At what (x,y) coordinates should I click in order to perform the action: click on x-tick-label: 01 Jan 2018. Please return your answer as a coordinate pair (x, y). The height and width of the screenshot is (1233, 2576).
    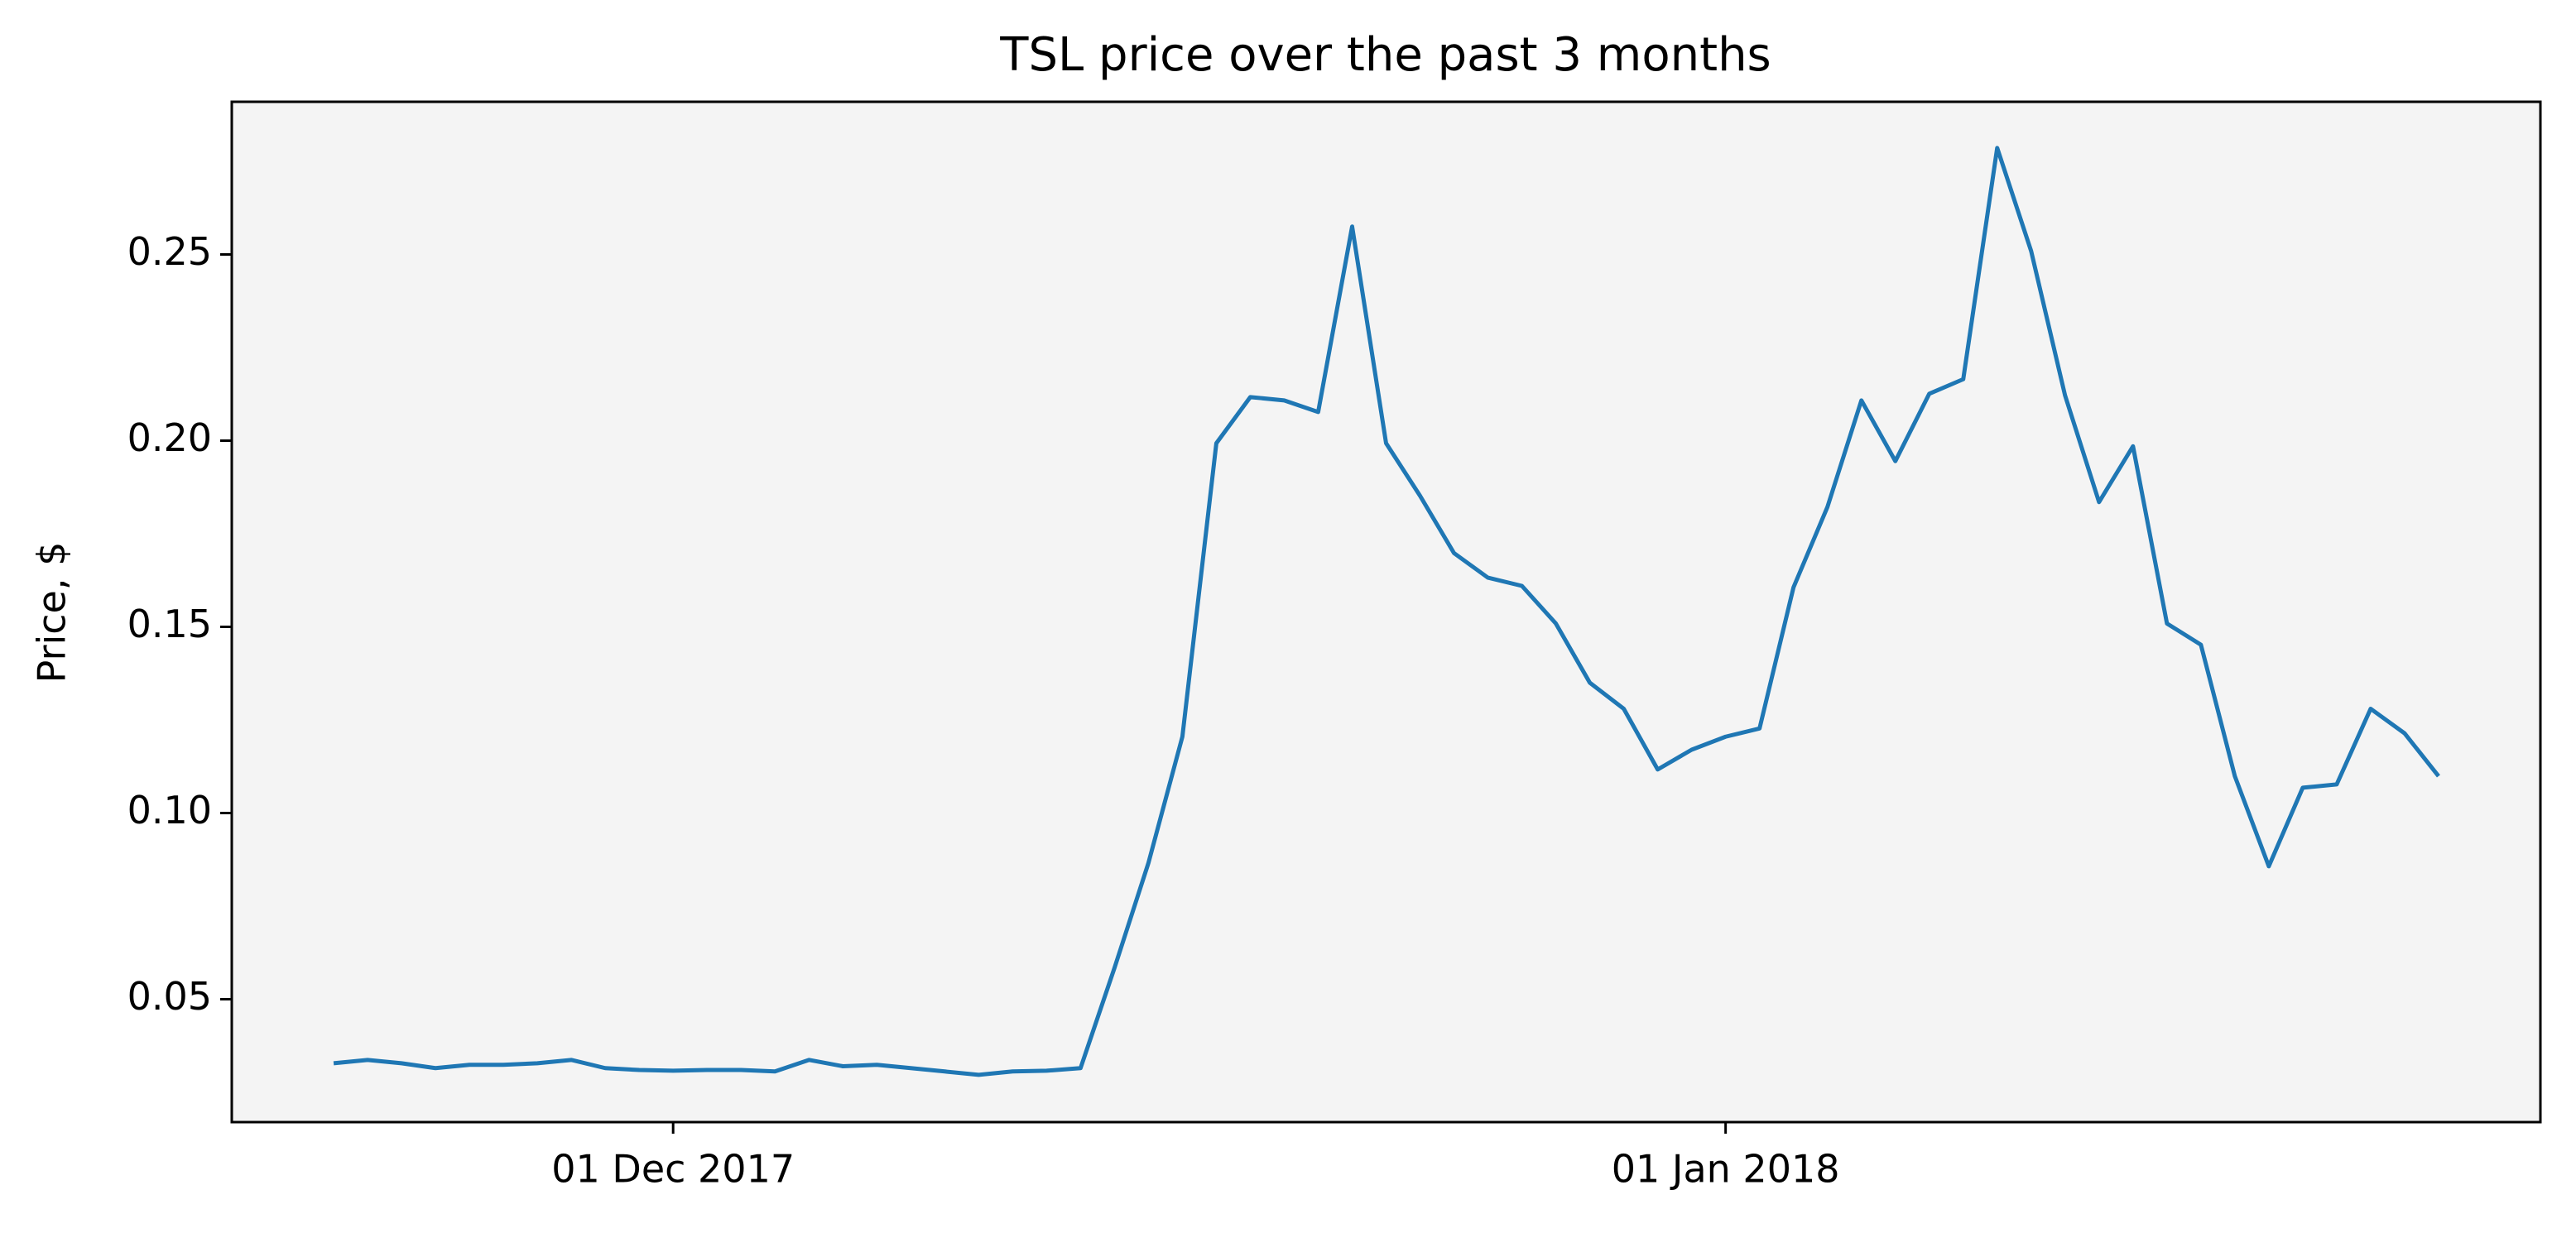
    Looking at the image, I should click on (1726, 1169).